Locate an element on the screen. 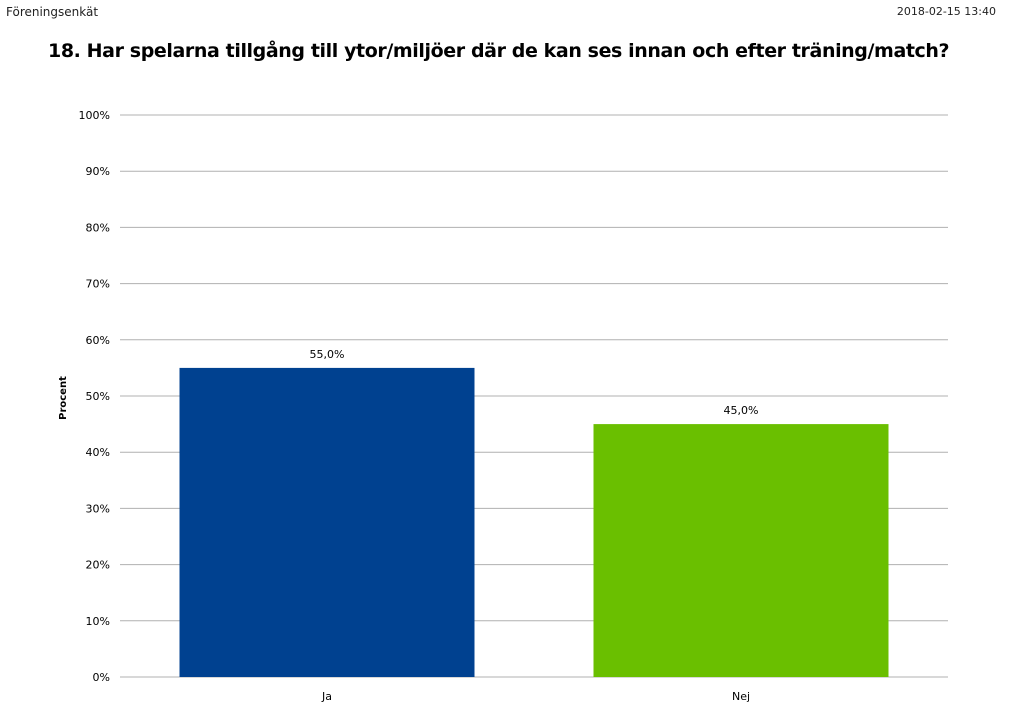  y-tick-label: 80% is located at coordinates (98, 227).